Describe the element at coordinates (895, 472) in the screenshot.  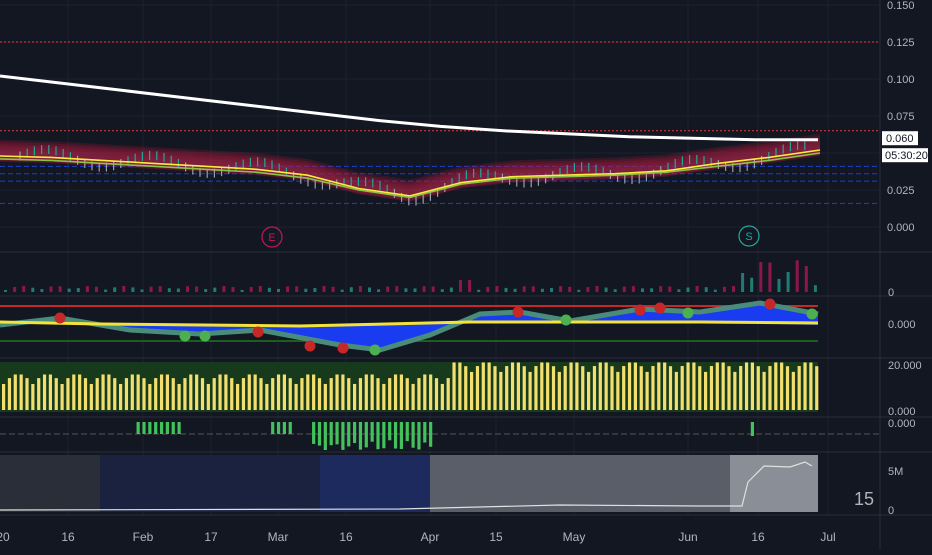
I see `panel-tick-4-0: 5M` at that location.